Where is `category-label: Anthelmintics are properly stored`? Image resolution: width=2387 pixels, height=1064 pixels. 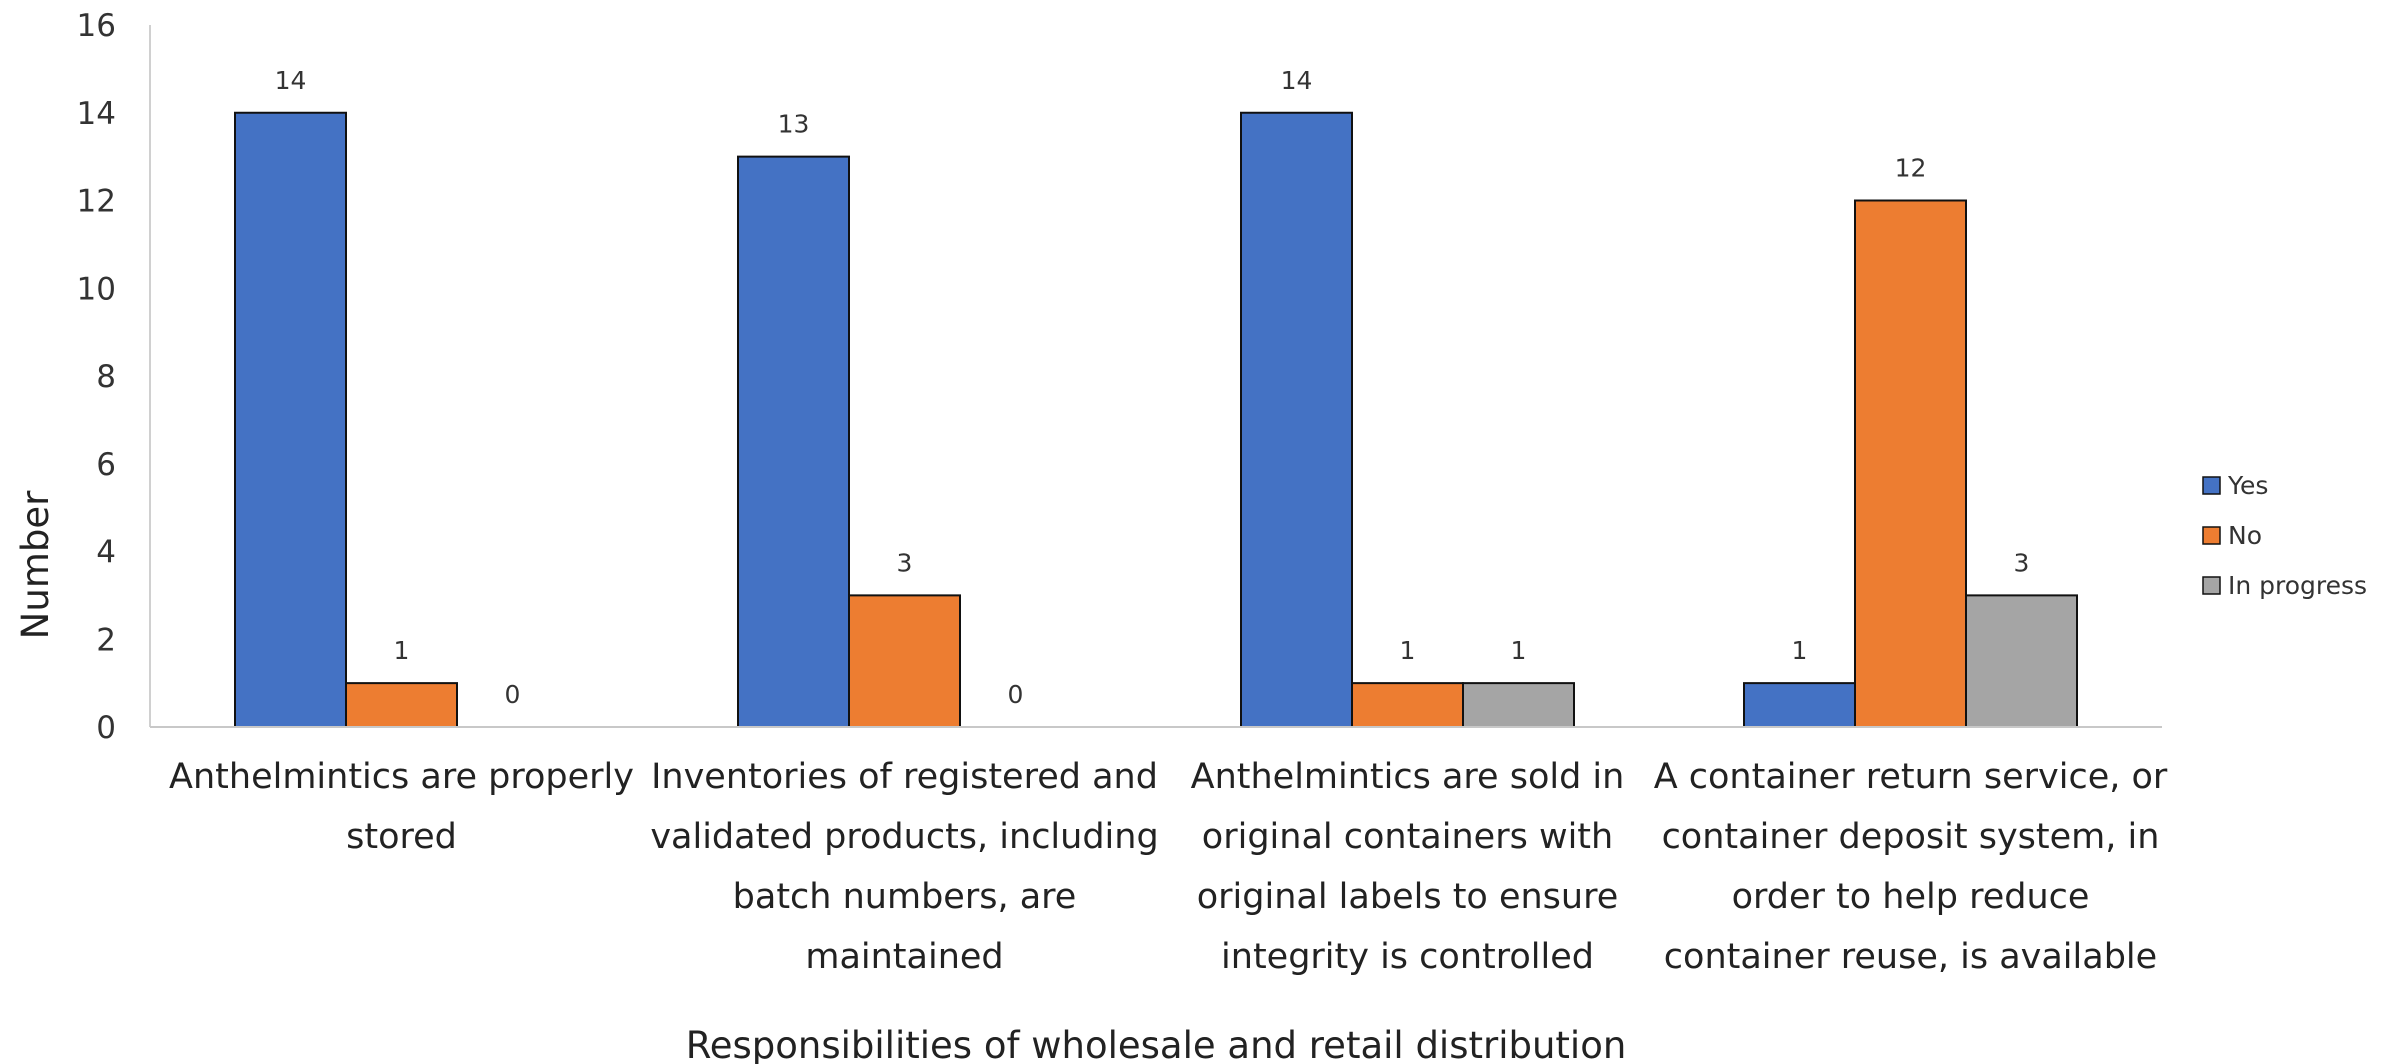
category-label: Anthelmintics are properly stored is located at coordinates (401, 807).